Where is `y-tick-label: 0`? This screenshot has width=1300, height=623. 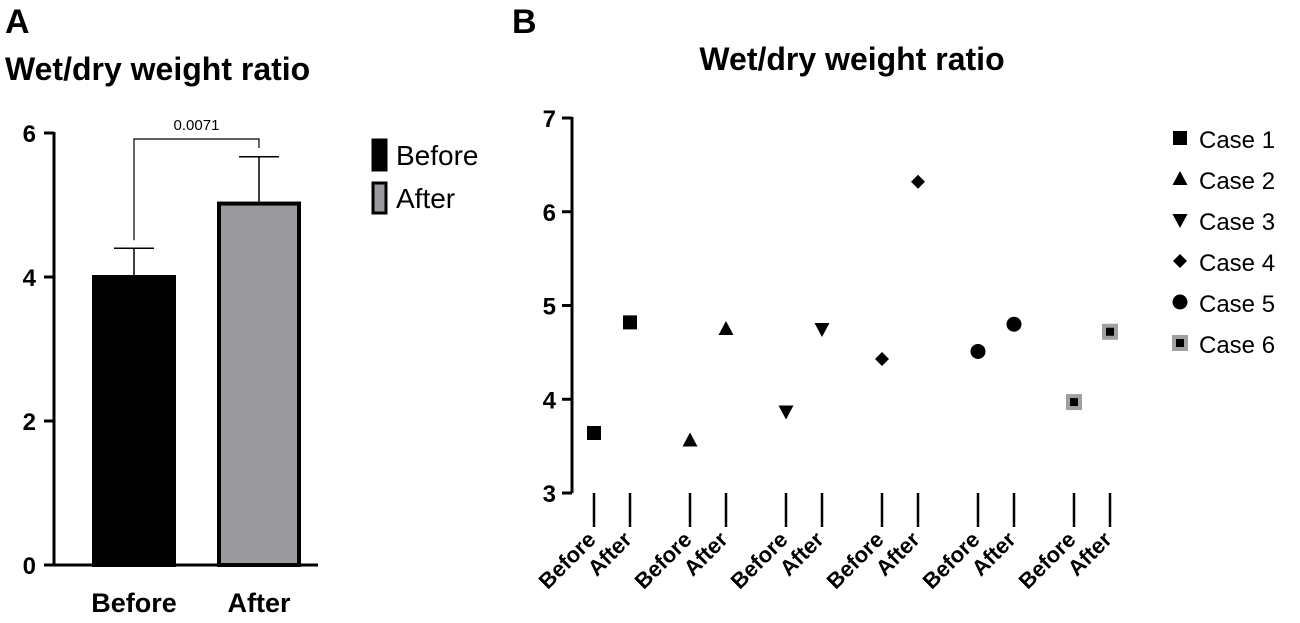 y-tick-label: 0 is located at coordinates (29, 566).